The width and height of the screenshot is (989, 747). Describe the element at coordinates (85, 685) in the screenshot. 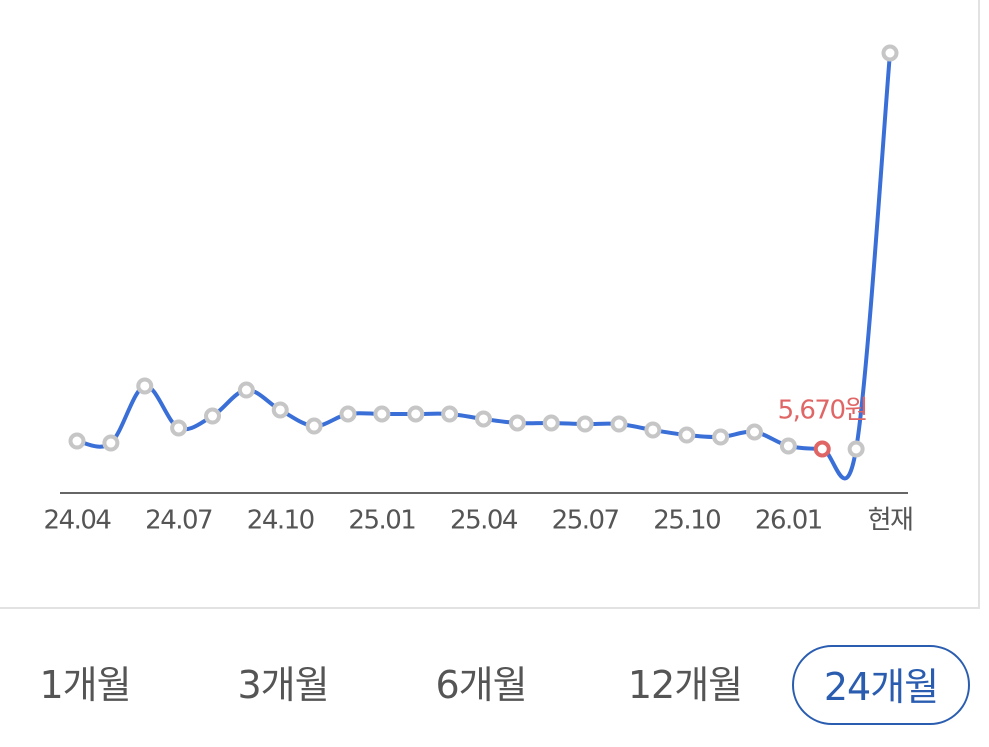

I see `period-tab: 1개월` at that location.